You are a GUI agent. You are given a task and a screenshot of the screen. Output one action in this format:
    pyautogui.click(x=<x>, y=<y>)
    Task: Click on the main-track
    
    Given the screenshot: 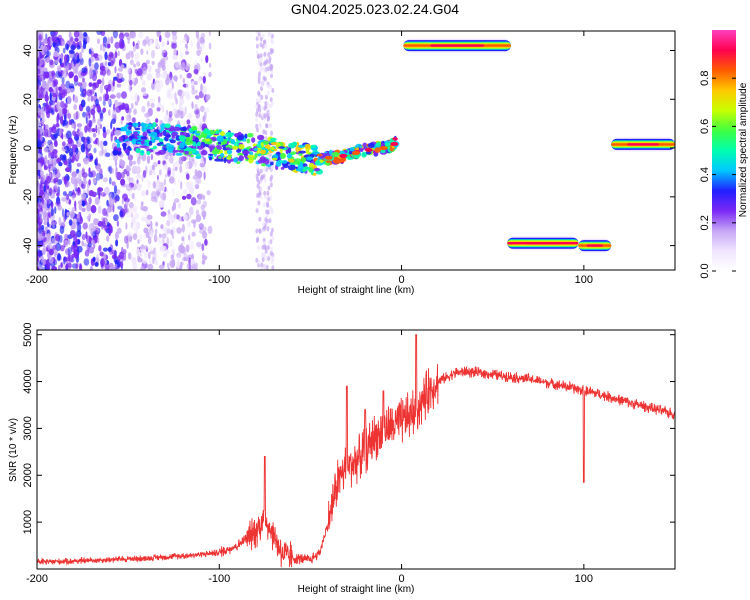 What is the action you would take?
    pyautogui.click(x=256, y=148)
    